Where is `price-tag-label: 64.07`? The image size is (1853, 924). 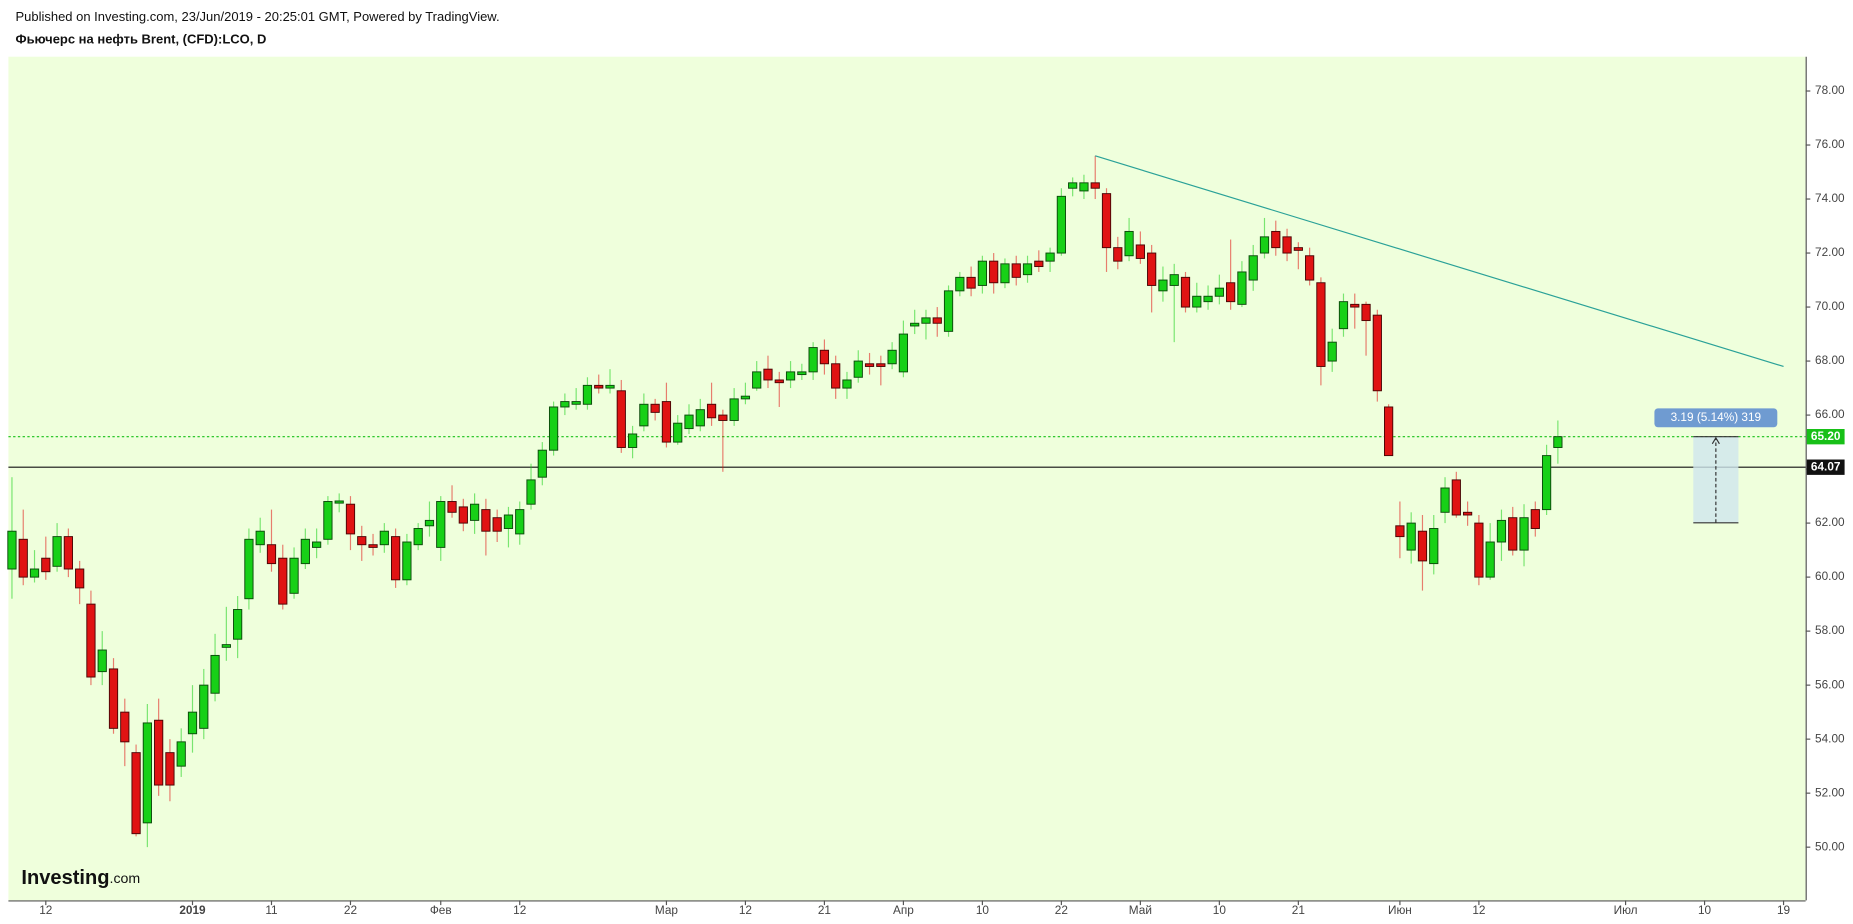
price-tag-label: 64.07 is located at coordinates (1826, 466).